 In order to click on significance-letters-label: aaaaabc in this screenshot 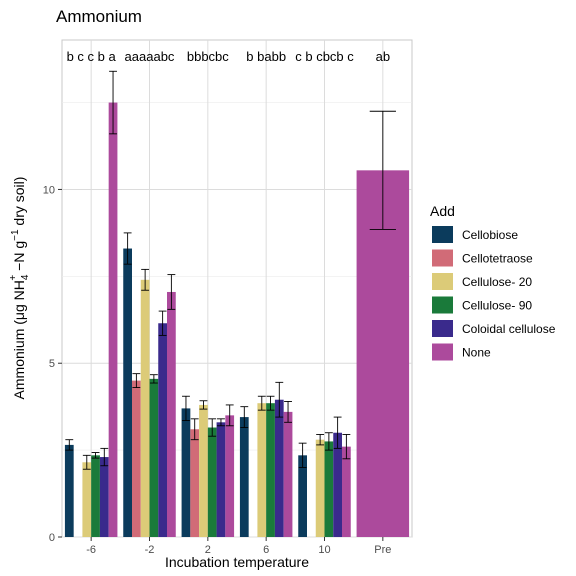, I will do `click(150, 56)`.